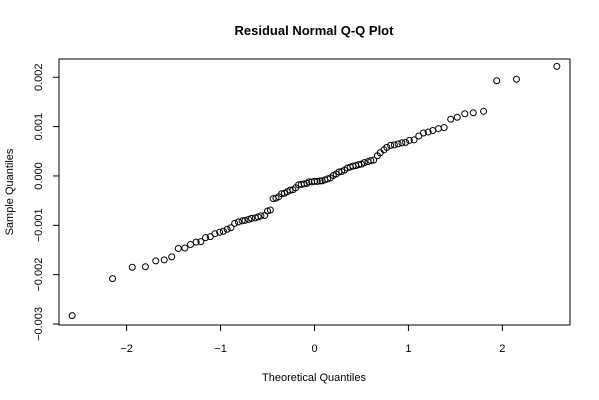 The width and height of the screenshot is (599, 400). I want to click on y-tick-label: 0.001, so click(39, 127).